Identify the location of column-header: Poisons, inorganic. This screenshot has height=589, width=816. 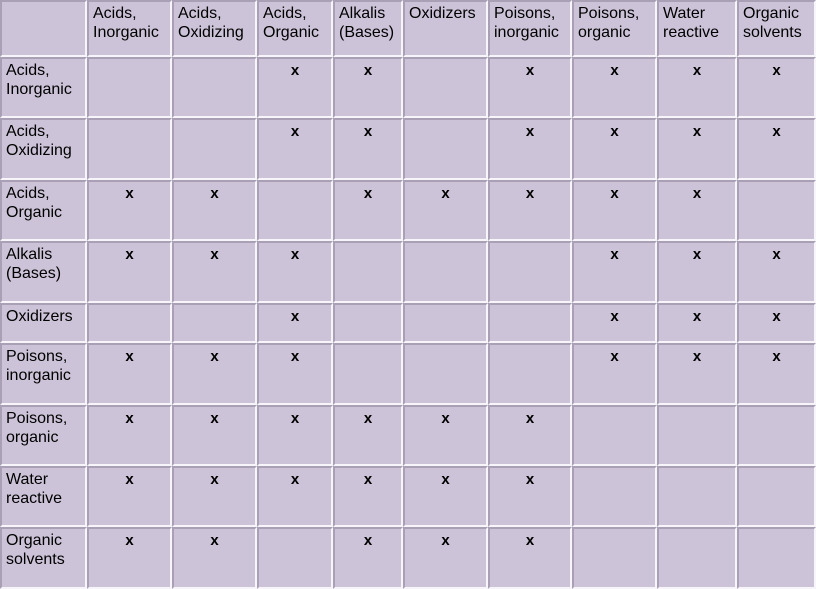
(530, 28).